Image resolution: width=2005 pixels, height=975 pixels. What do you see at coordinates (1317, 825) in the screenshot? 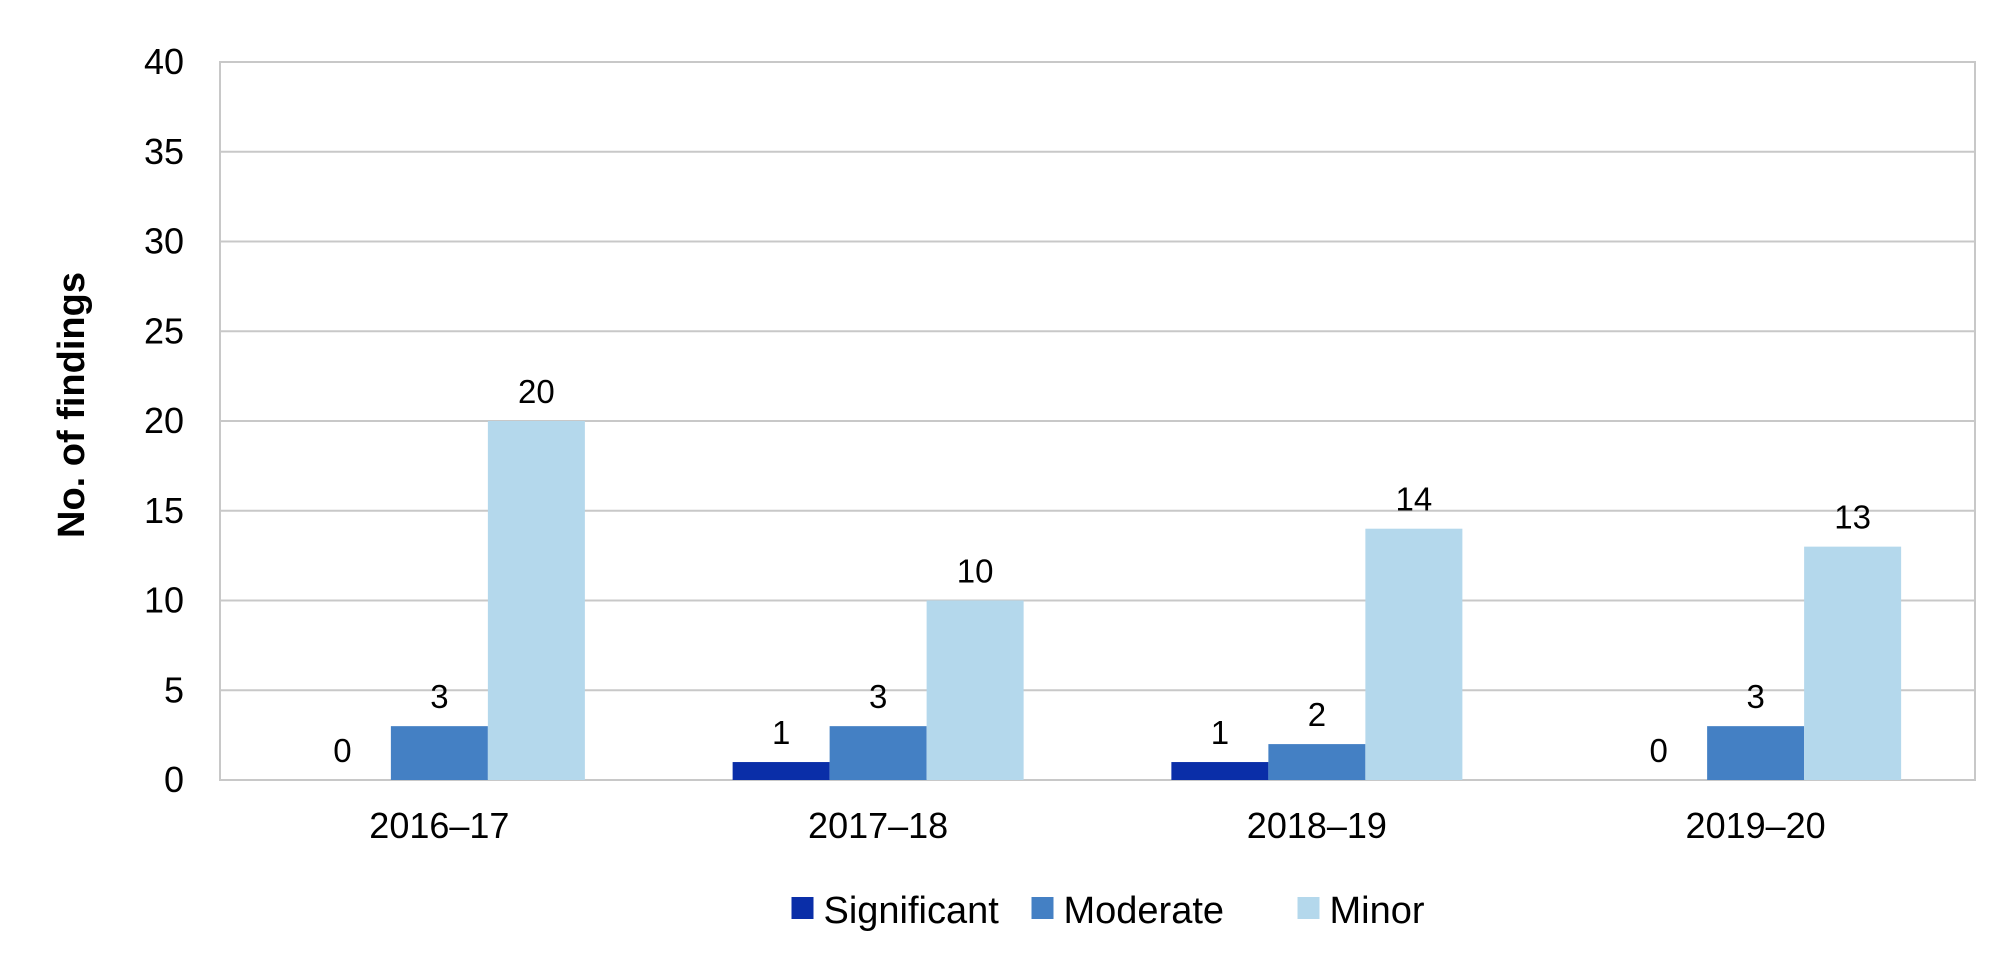
I see `x-tick-label: 2018–19` at bounding box center [1317, 825].